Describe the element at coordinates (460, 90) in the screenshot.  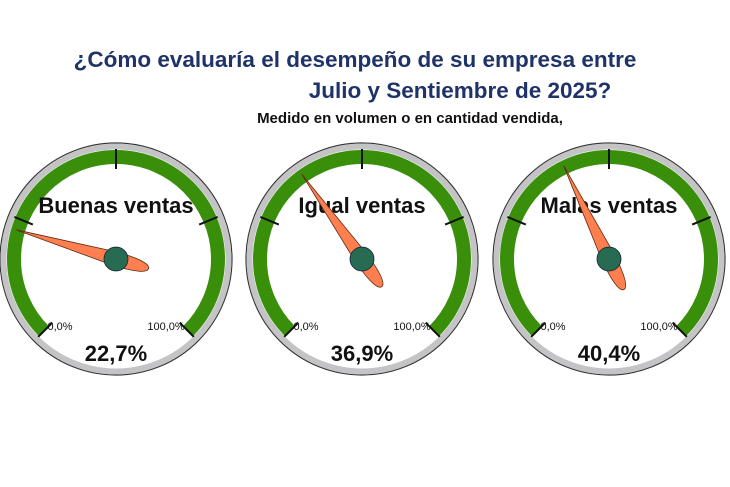
I see `title-line-2: Julio y Sentiembre de 2025?` at that location.